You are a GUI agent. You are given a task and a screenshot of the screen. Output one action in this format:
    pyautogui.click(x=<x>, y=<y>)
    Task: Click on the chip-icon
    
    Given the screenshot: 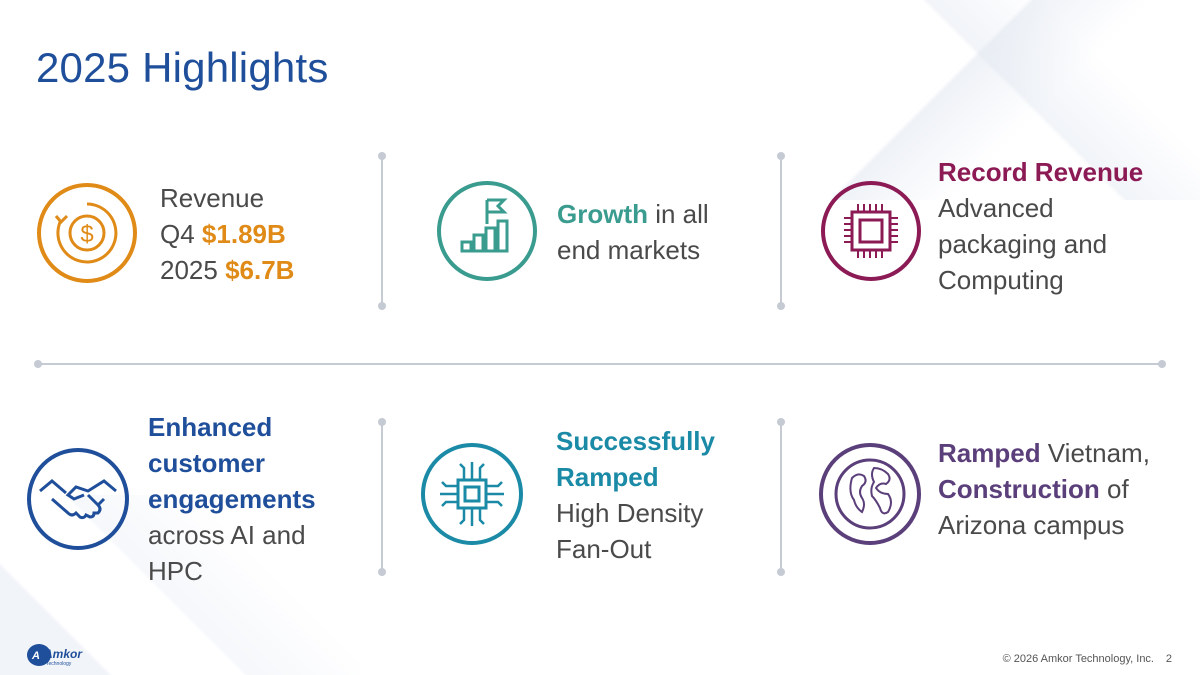 What is the action you would take?
    pyautogui.click(x=871, y=231)
    